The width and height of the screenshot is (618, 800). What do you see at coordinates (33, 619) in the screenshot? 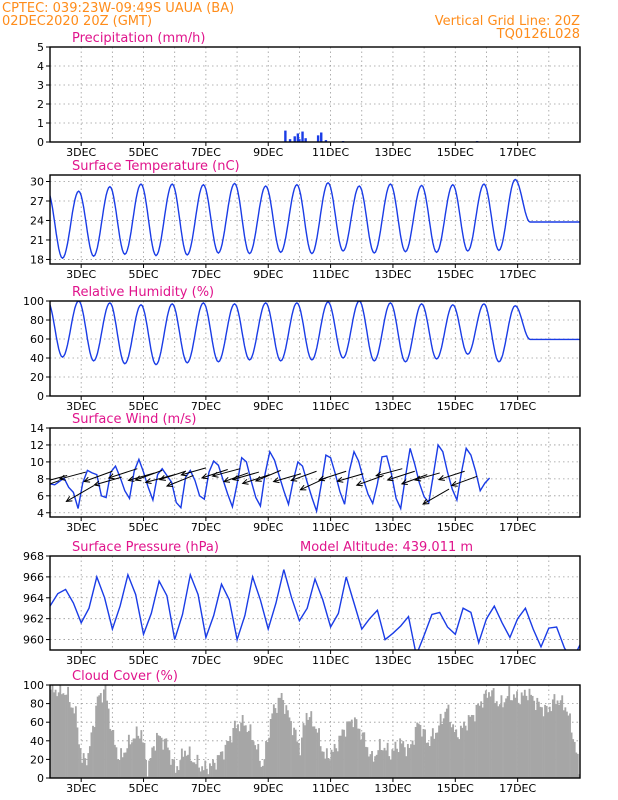
I see `y-tick-label: 962` at bounding box center [33, 619].